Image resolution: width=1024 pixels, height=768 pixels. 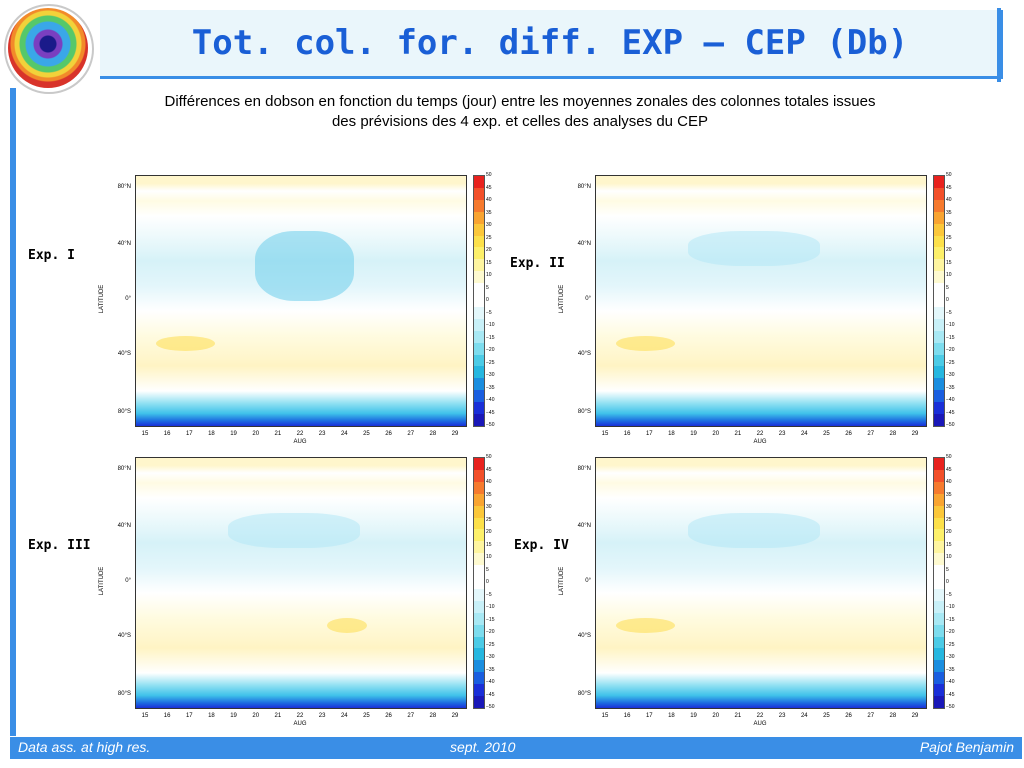 I want to click on logo-ring, so click(x=49, y=49).